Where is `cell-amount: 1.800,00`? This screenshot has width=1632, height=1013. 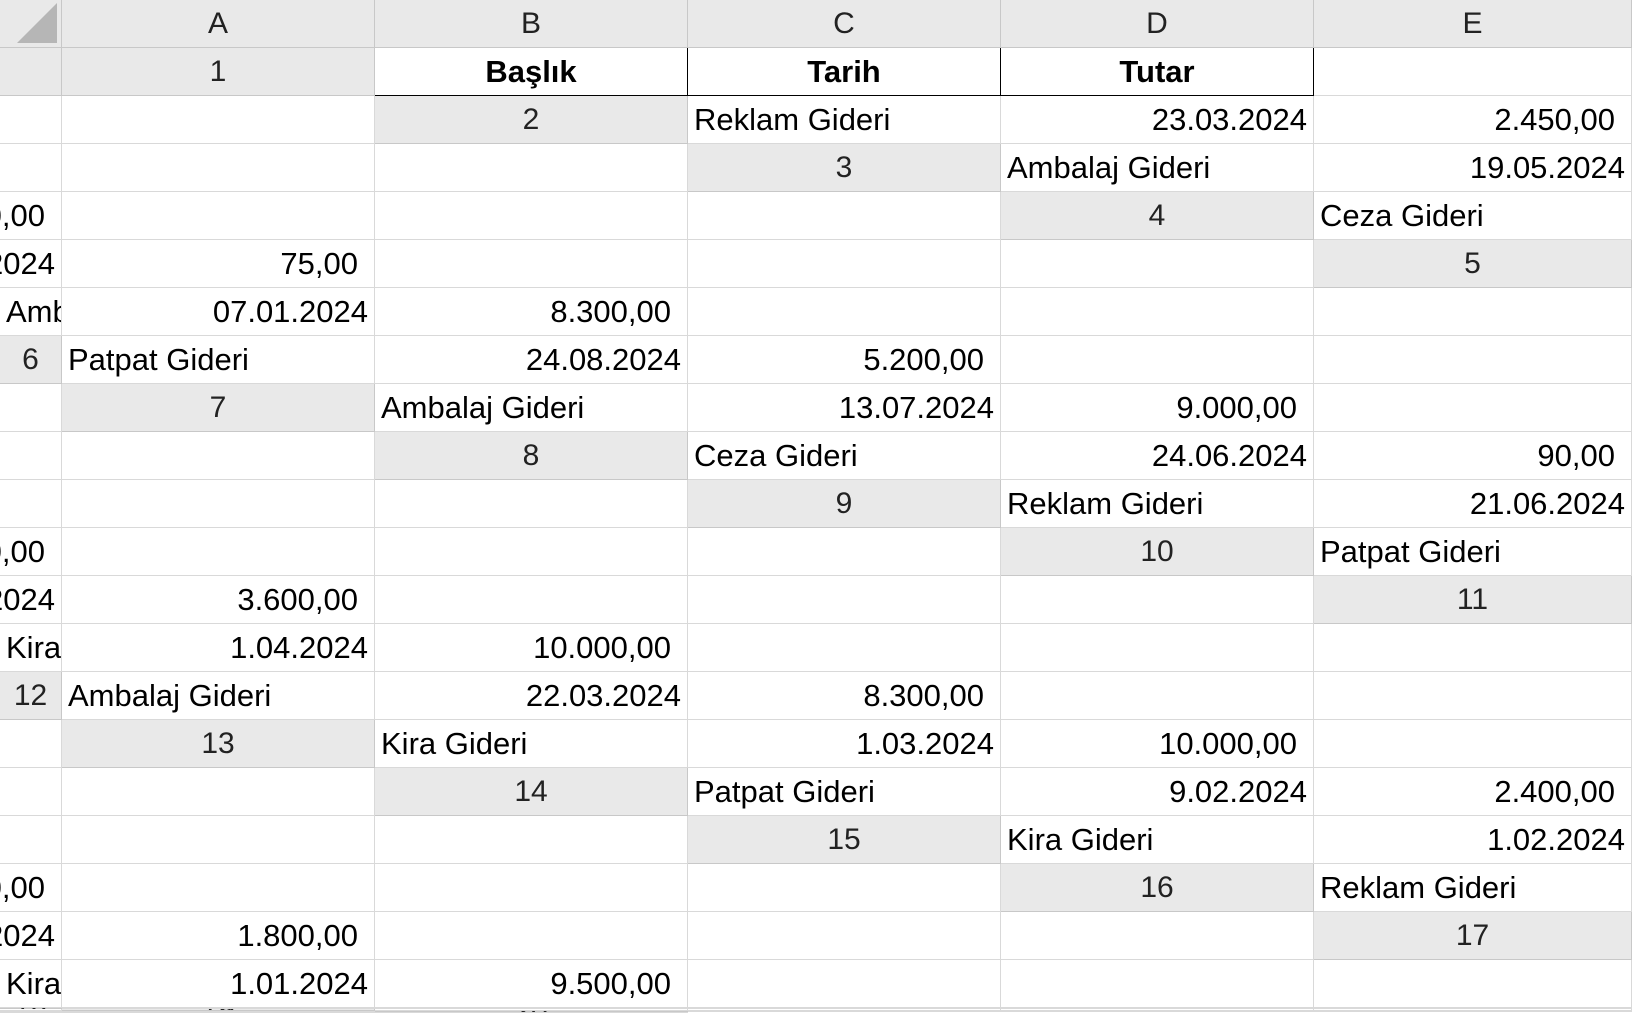 cell-amount: 1.800,00 is located at coordinates (218, 936).